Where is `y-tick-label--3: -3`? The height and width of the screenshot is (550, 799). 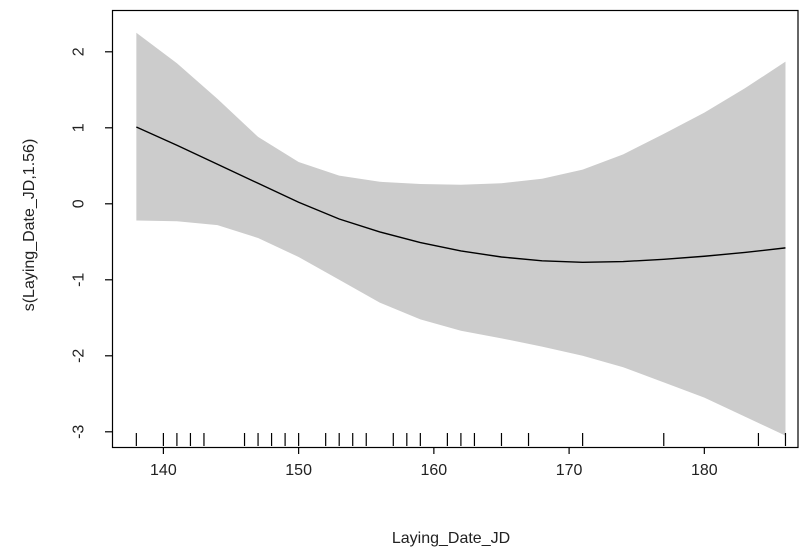 y-tick-label--3: -3 is located at coordinates (79, 432).